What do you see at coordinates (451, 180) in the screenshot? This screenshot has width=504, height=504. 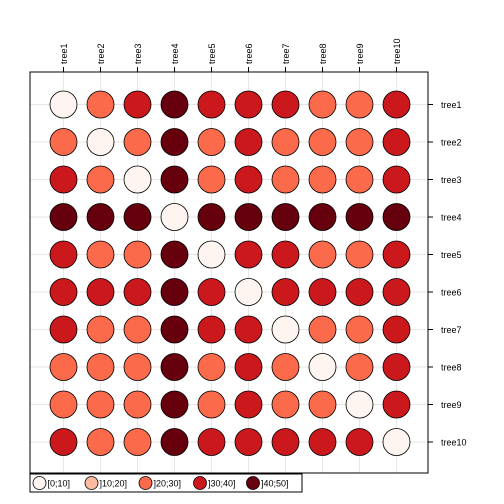 I see `row-label: tree3` at bounding box center [451, 180].